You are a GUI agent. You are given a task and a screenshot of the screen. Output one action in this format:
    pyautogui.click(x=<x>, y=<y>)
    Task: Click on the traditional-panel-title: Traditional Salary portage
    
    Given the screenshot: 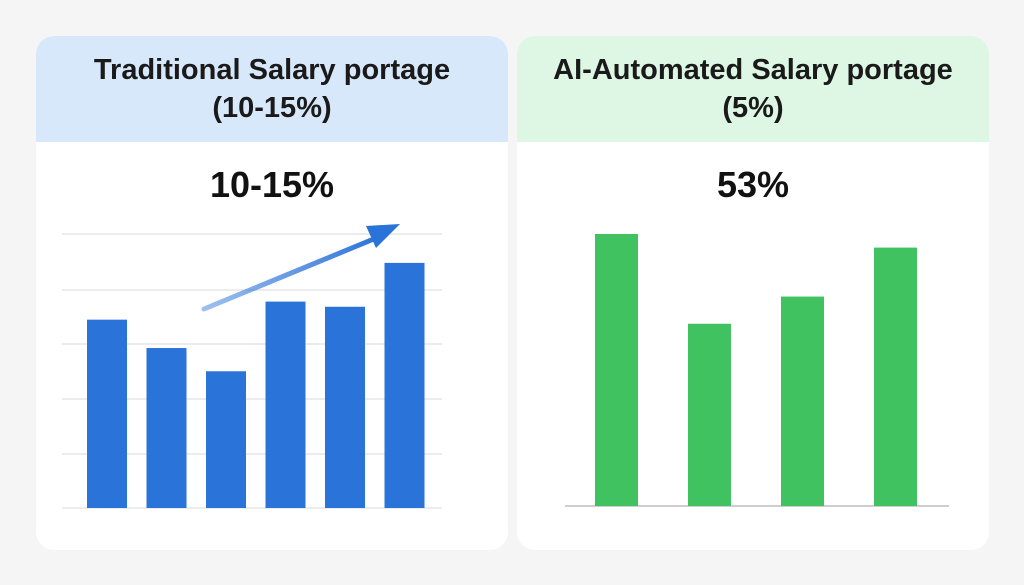 What is the action you would take?
    pyautogui.click(x=272, y=70)
    